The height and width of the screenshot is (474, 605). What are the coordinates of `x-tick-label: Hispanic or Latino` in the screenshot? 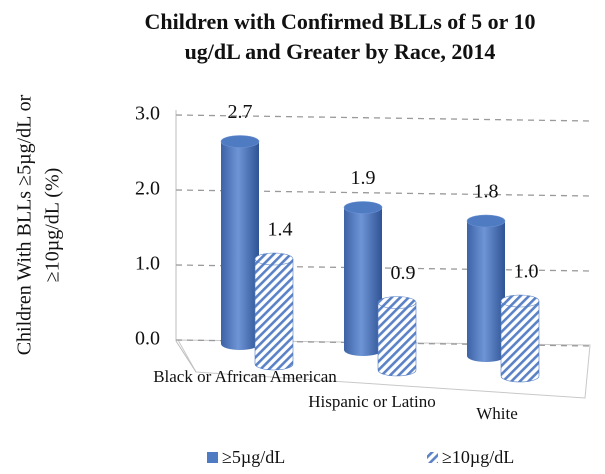 It's located at (371, 401).